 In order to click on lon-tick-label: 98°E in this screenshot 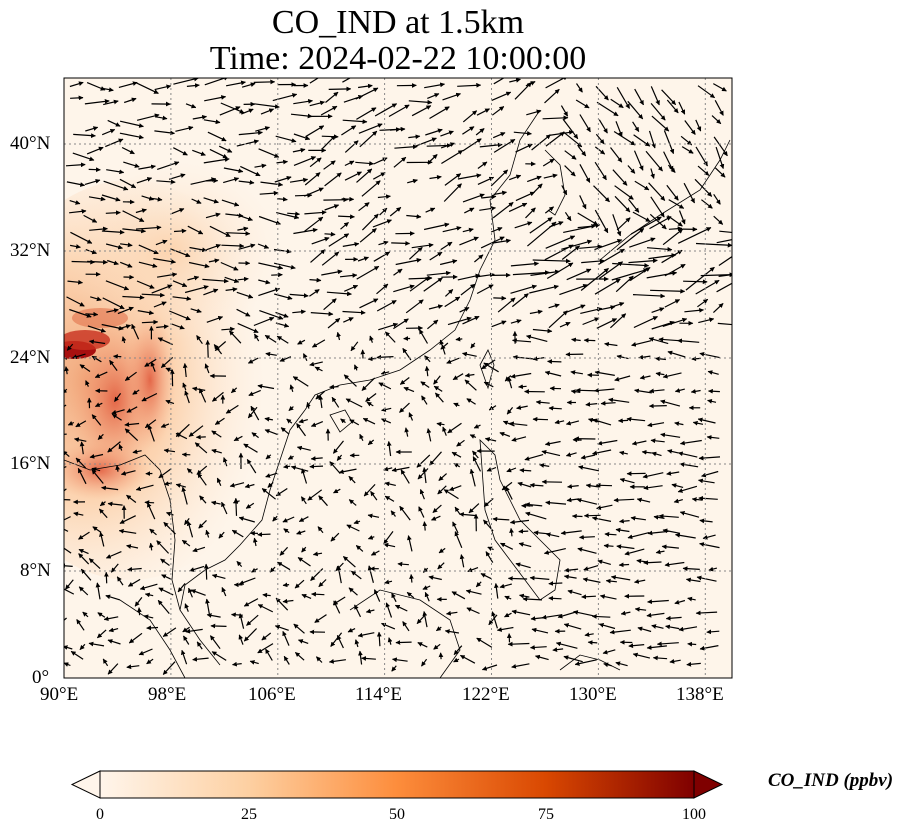, I will do `click(167, 694)`.